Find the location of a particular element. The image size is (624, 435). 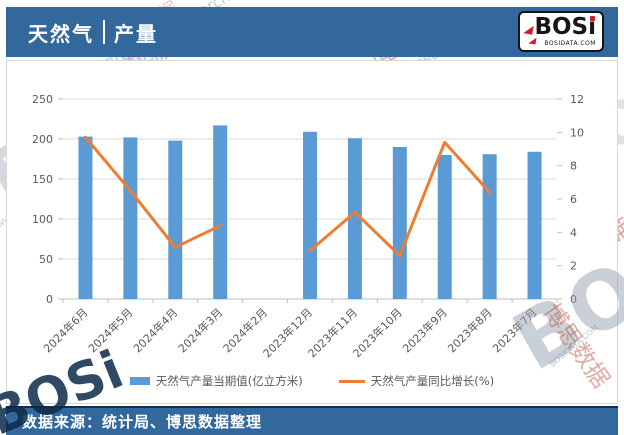

data-source-text: 数据来源：统计局、博思数据整理 is located at coordinates (142, 422).